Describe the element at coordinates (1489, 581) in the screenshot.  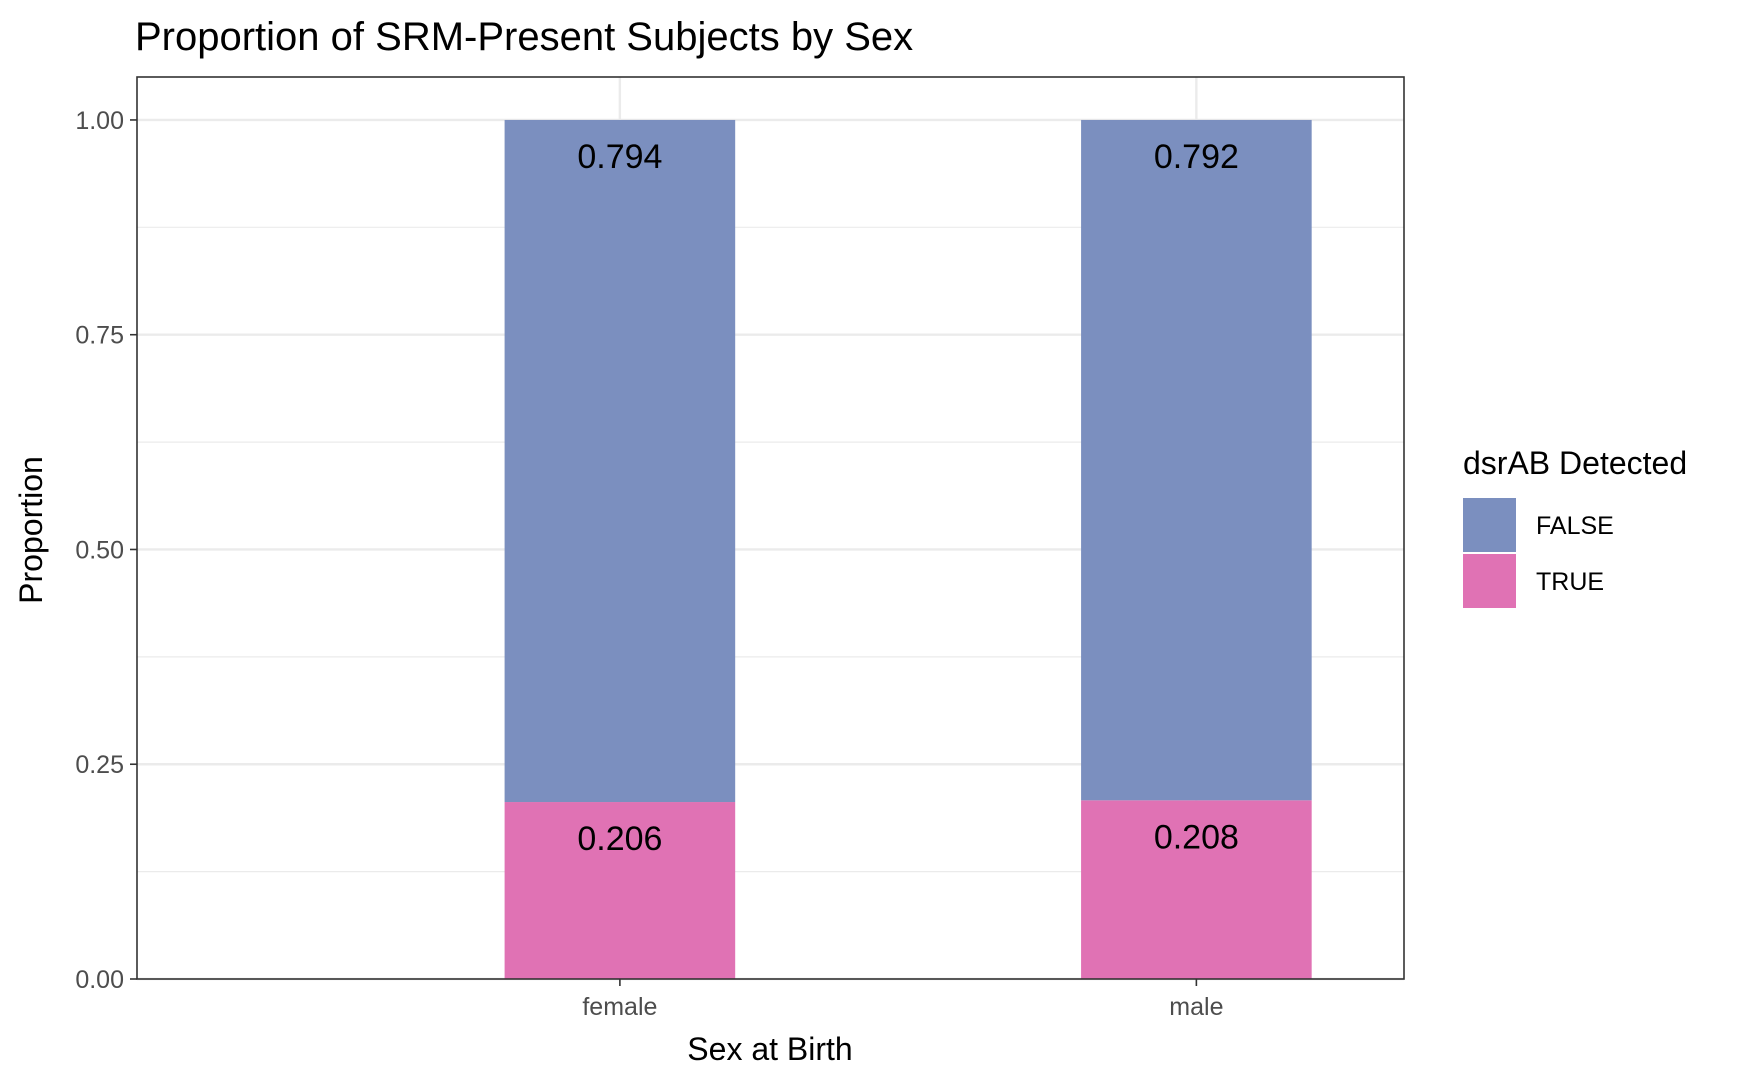
I see `legend-key-true` at that location.